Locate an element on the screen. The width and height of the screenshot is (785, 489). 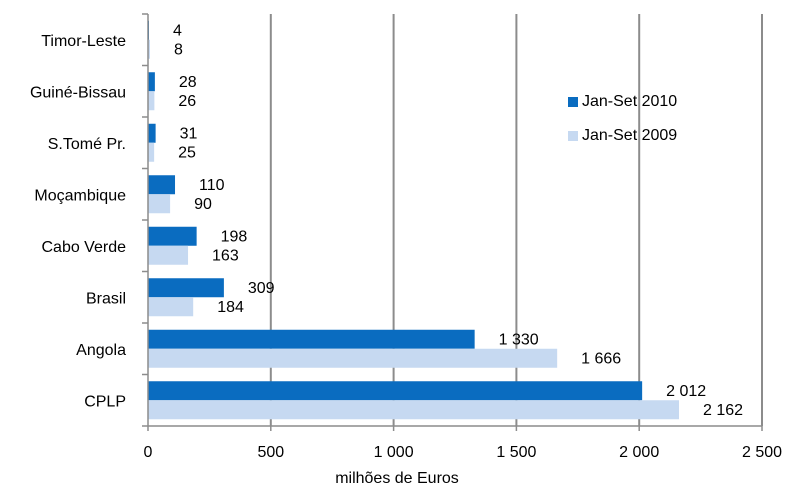
data-label-0-4: 198 is located at coordinates (234, 236).